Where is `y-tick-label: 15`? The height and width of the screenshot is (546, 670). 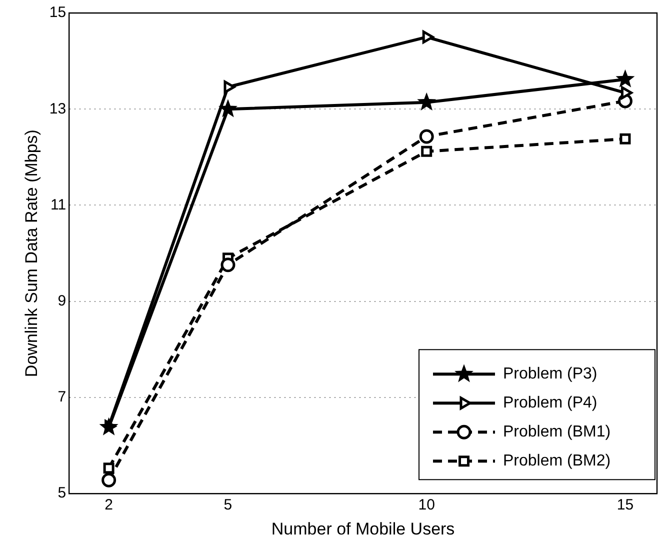
y-tick-label: 15 is located at coordinates (57, 13).